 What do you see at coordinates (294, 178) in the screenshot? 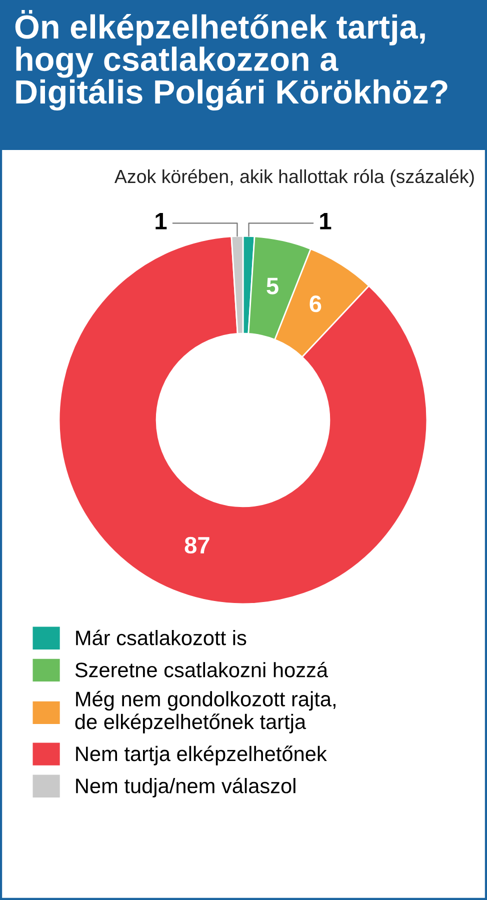
I see `chart-subtitle: Azok körében, akik hallottak róla (százalék)` at bounding box center [294, 178].